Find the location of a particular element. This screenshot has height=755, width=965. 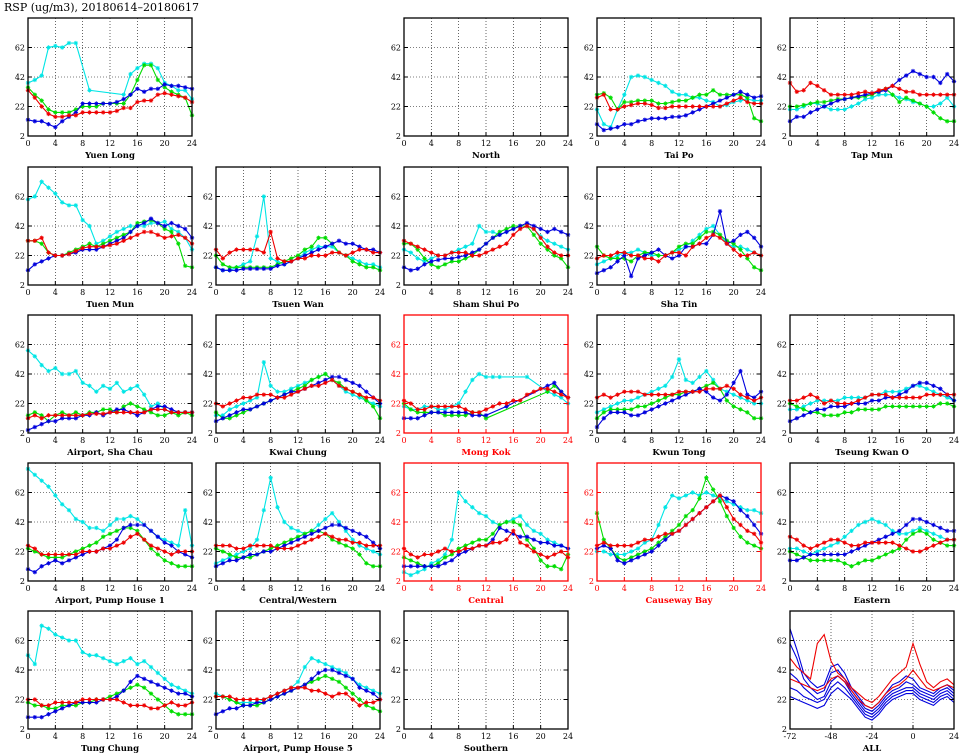

x-tick-label: 24 is located at coordinates (568, 736).